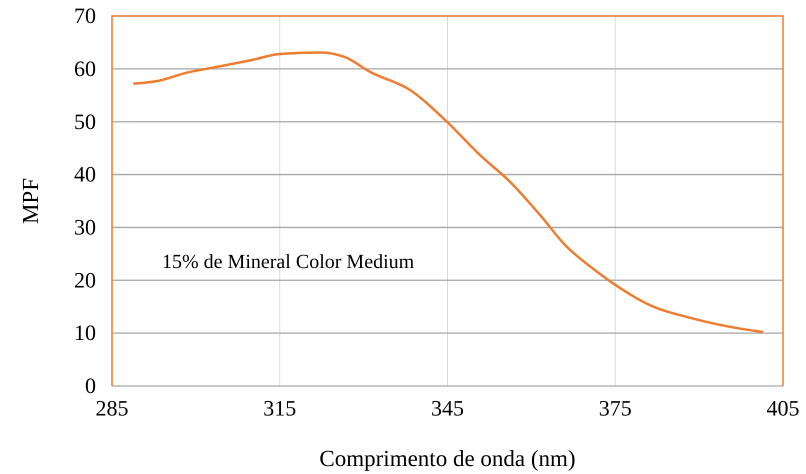 This screenshot has height=474, width=806. What do you see at coordinates (288, 262) in the screenshot?
I see `annotation: 15% de Mineral Color Medium` at bounding box center [288, 262].